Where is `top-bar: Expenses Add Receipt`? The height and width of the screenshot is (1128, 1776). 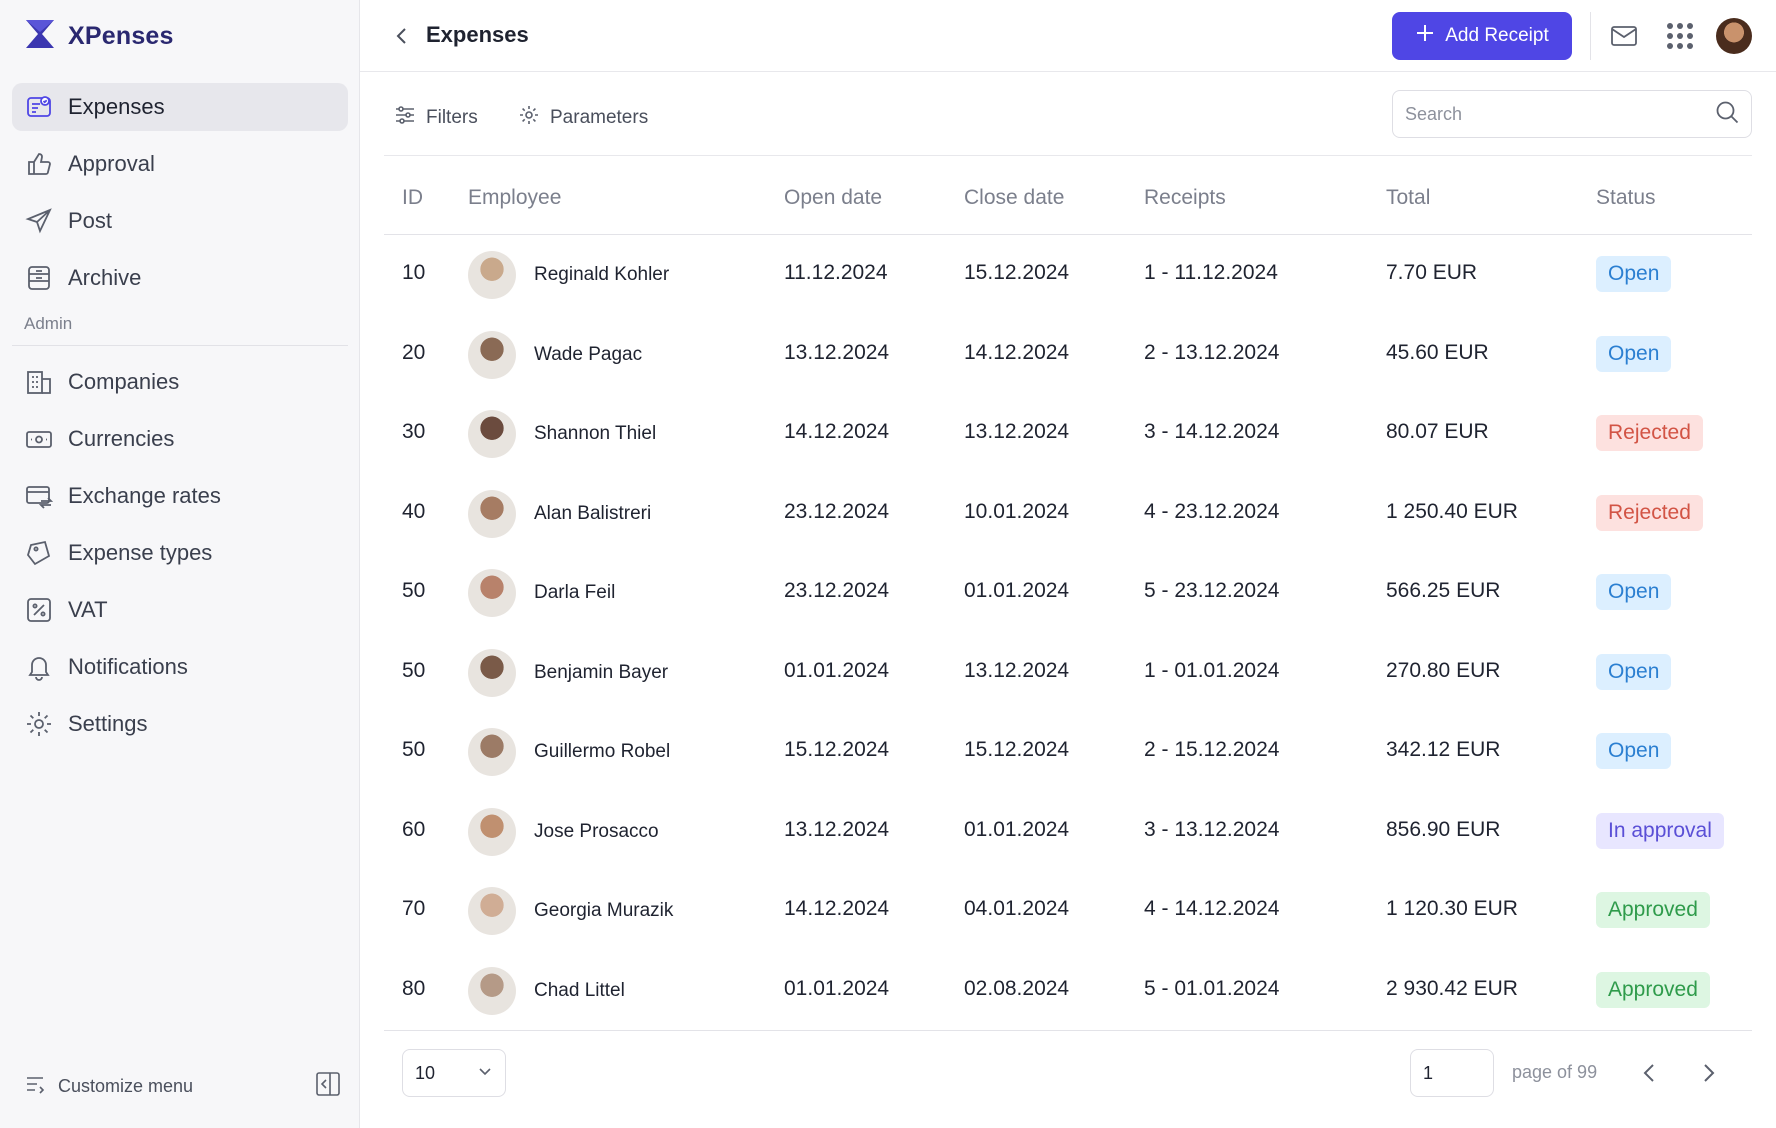
top-bar: Expenses Add Receipt is located at coordinates (1068, 36).